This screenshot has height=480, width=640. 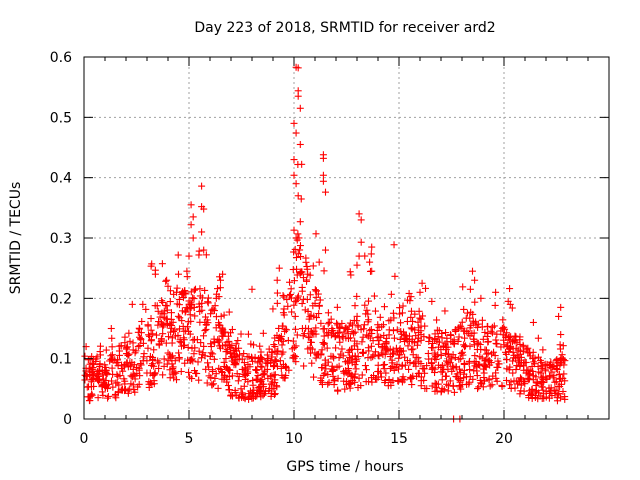 What do you see at coordinates (84, 439) in the screenshot?
I see `x-tick-label: 0` at bounding box center [84, 439].